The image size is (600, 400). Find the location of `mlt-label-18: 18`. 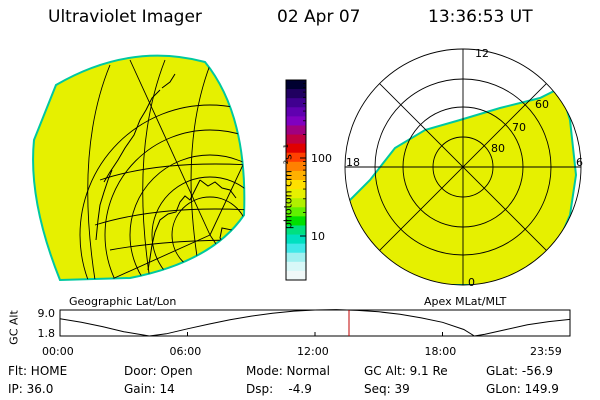

mlt-label-18: 18 is located at coordinates (353, 162).